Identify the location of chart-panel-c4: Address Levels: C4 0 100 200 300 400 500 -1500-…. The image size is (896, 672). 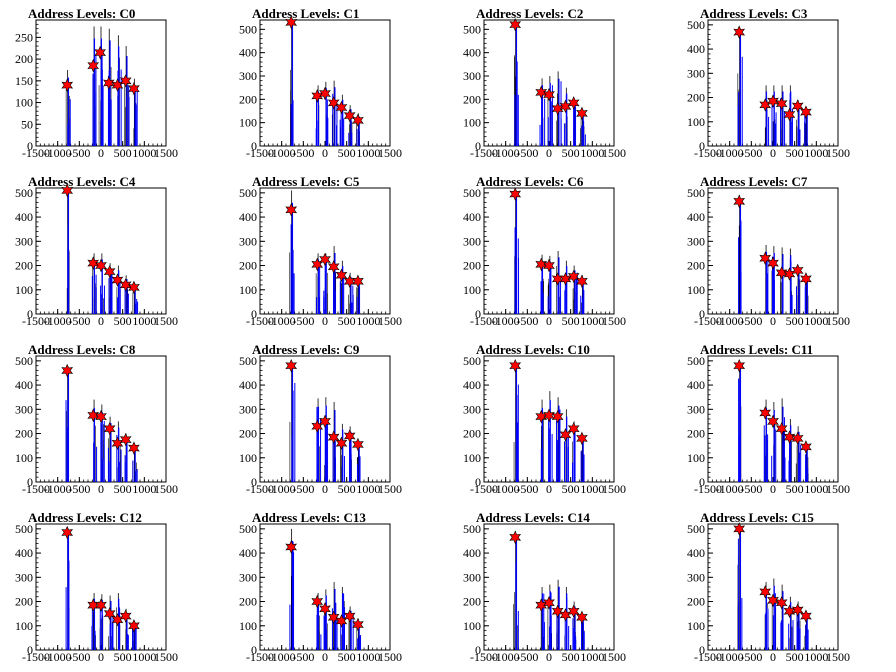
(112, 252).